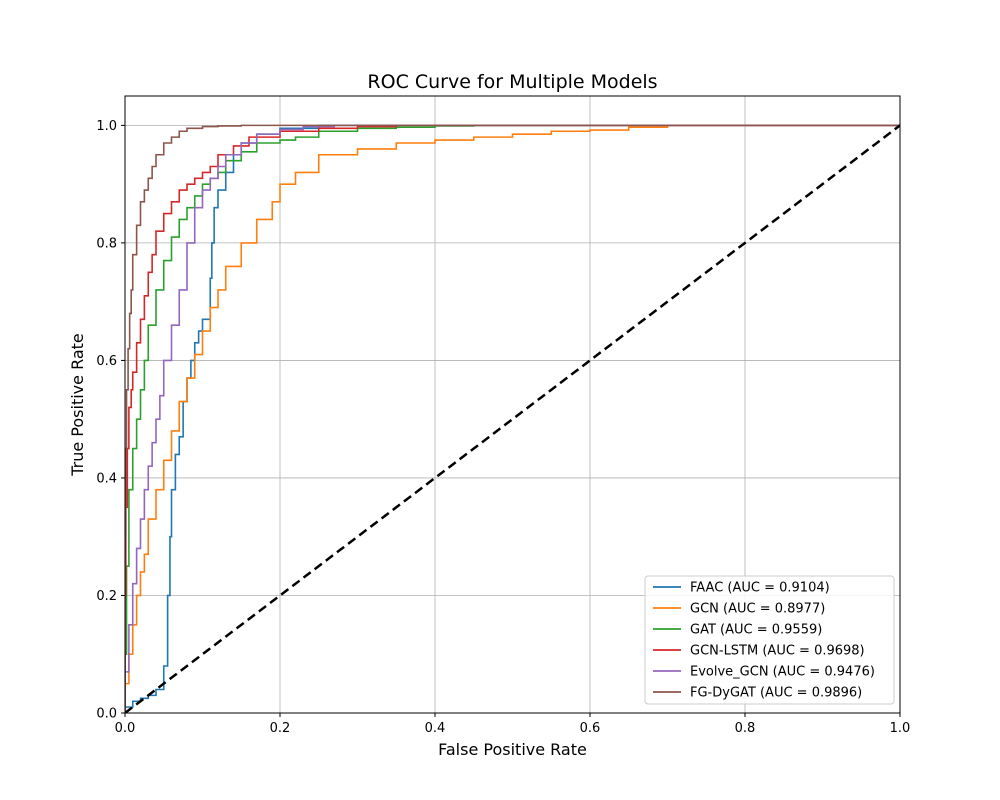 Image resolution: width=1000 pixels, height=800 pixels. What do you see at coordinates (782, 672) in the screenshot?
I see `legend-label-4: Evolve_GCN (AUC = 0.9476)` at bounding box center [782, 672].